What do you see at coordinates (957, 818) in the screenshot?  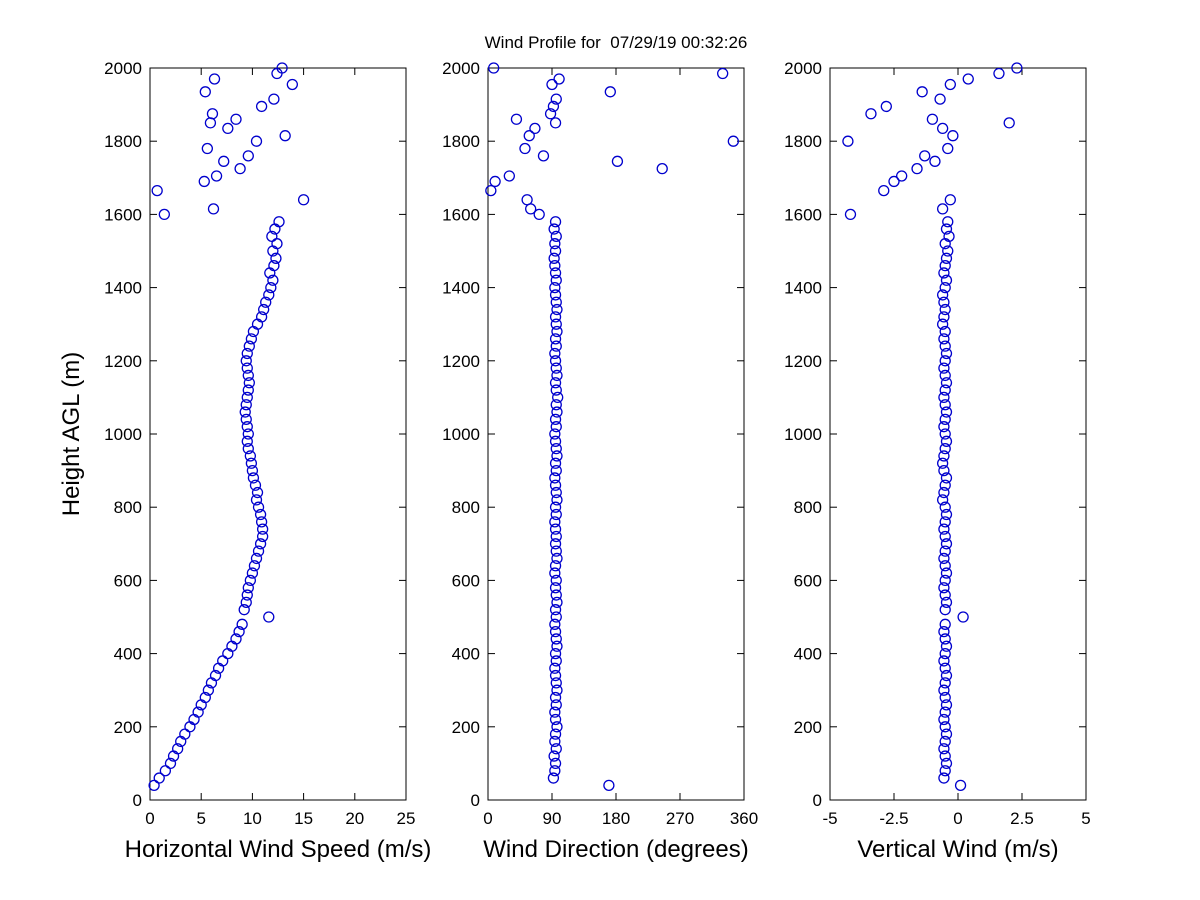 I see `x-tick-label: 0` at bounding box center [957, 818].